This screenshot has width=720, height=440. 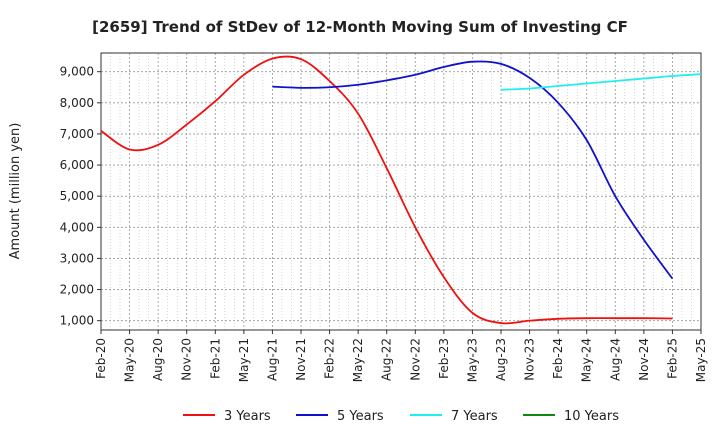 I want to click on legend-label: 3 Years, so click(x=247, y=416).